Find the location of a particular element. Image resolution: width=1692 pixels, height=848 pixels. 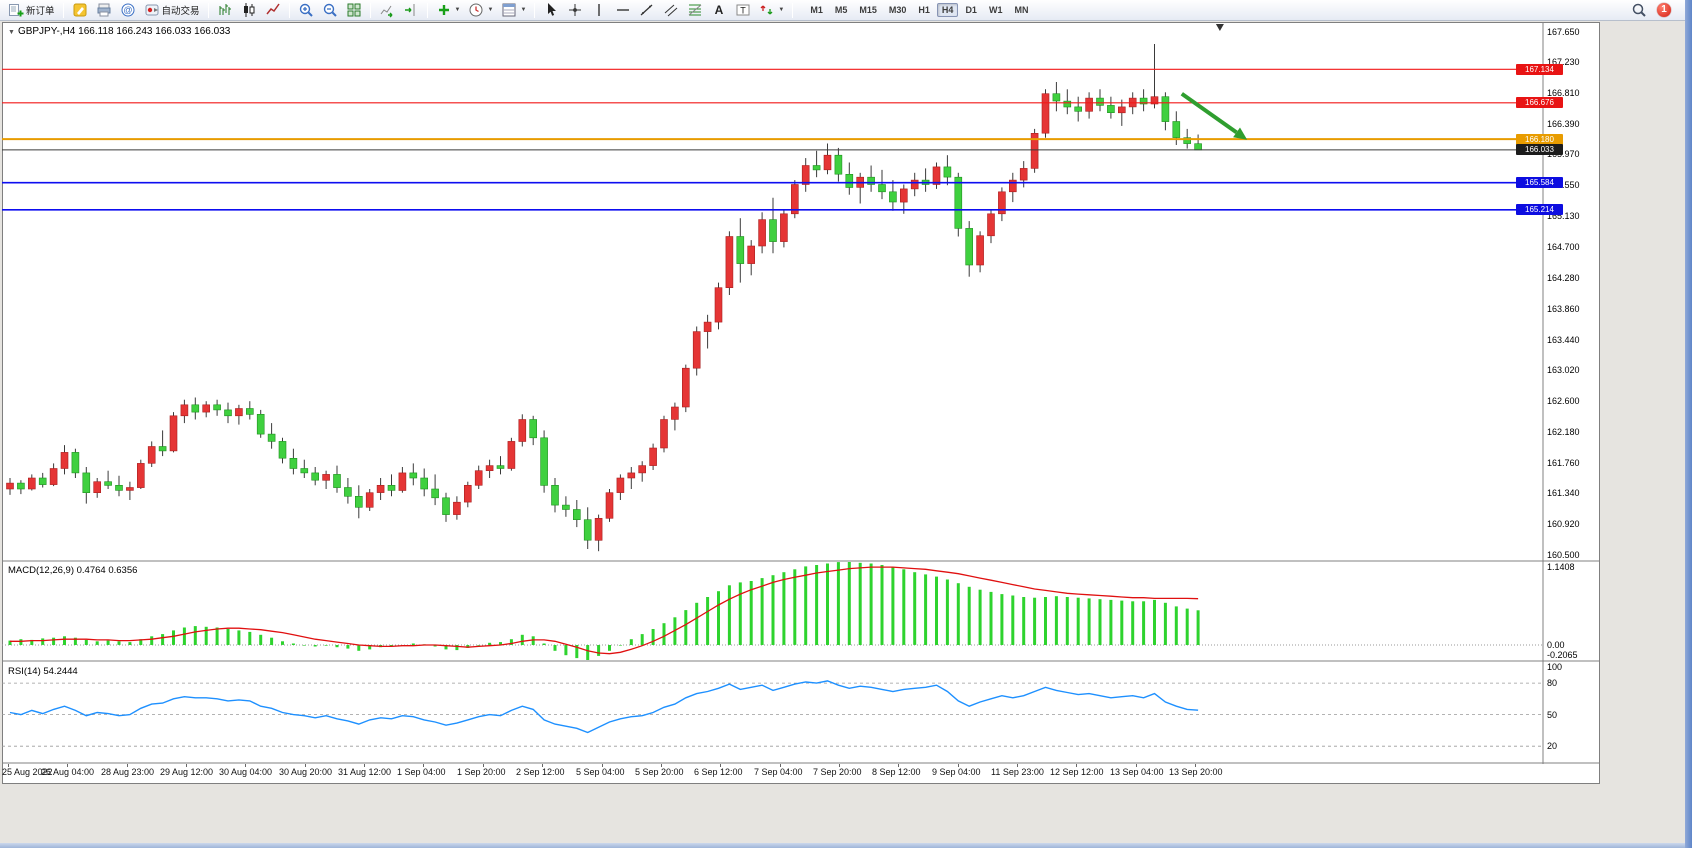

chart-shift-button is located at coordinates (411, 10).